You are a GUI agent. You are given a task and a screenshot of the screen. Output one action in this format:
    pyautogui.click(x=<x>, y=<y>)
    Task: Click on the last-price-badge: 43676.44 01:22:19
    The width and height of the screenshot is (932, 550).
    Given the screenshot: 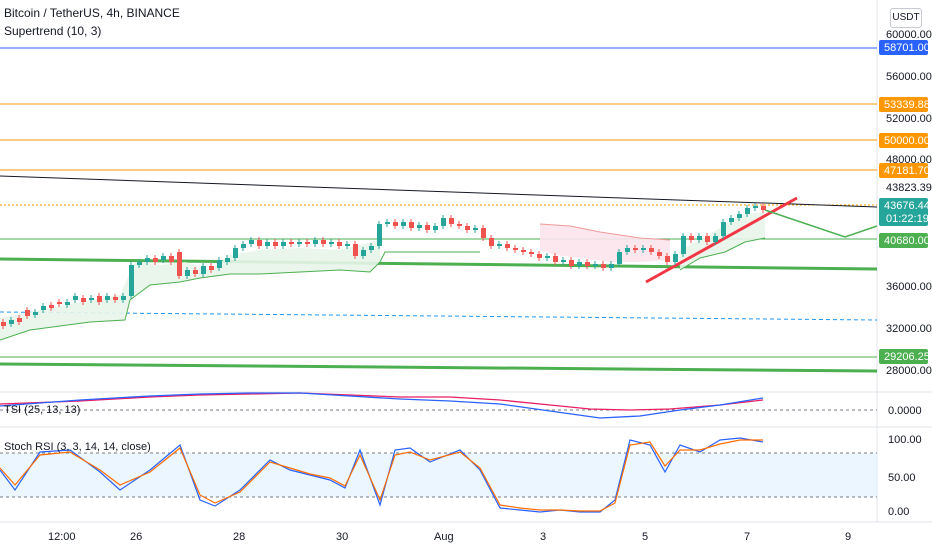 What is the action you would take?
    pyautogui.click(x=904, y=212)
    